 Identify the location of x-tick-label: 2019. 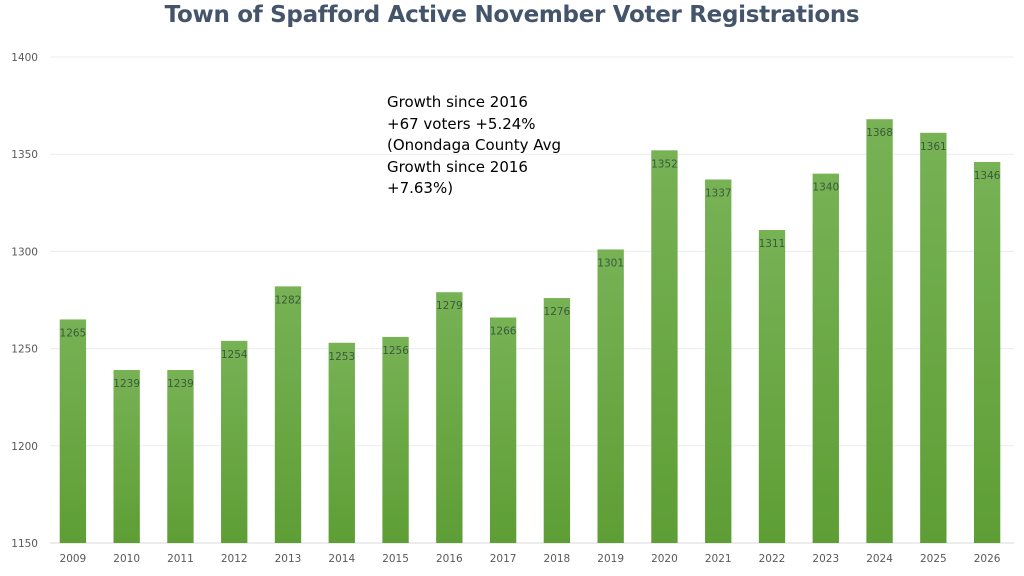
(610, 559).